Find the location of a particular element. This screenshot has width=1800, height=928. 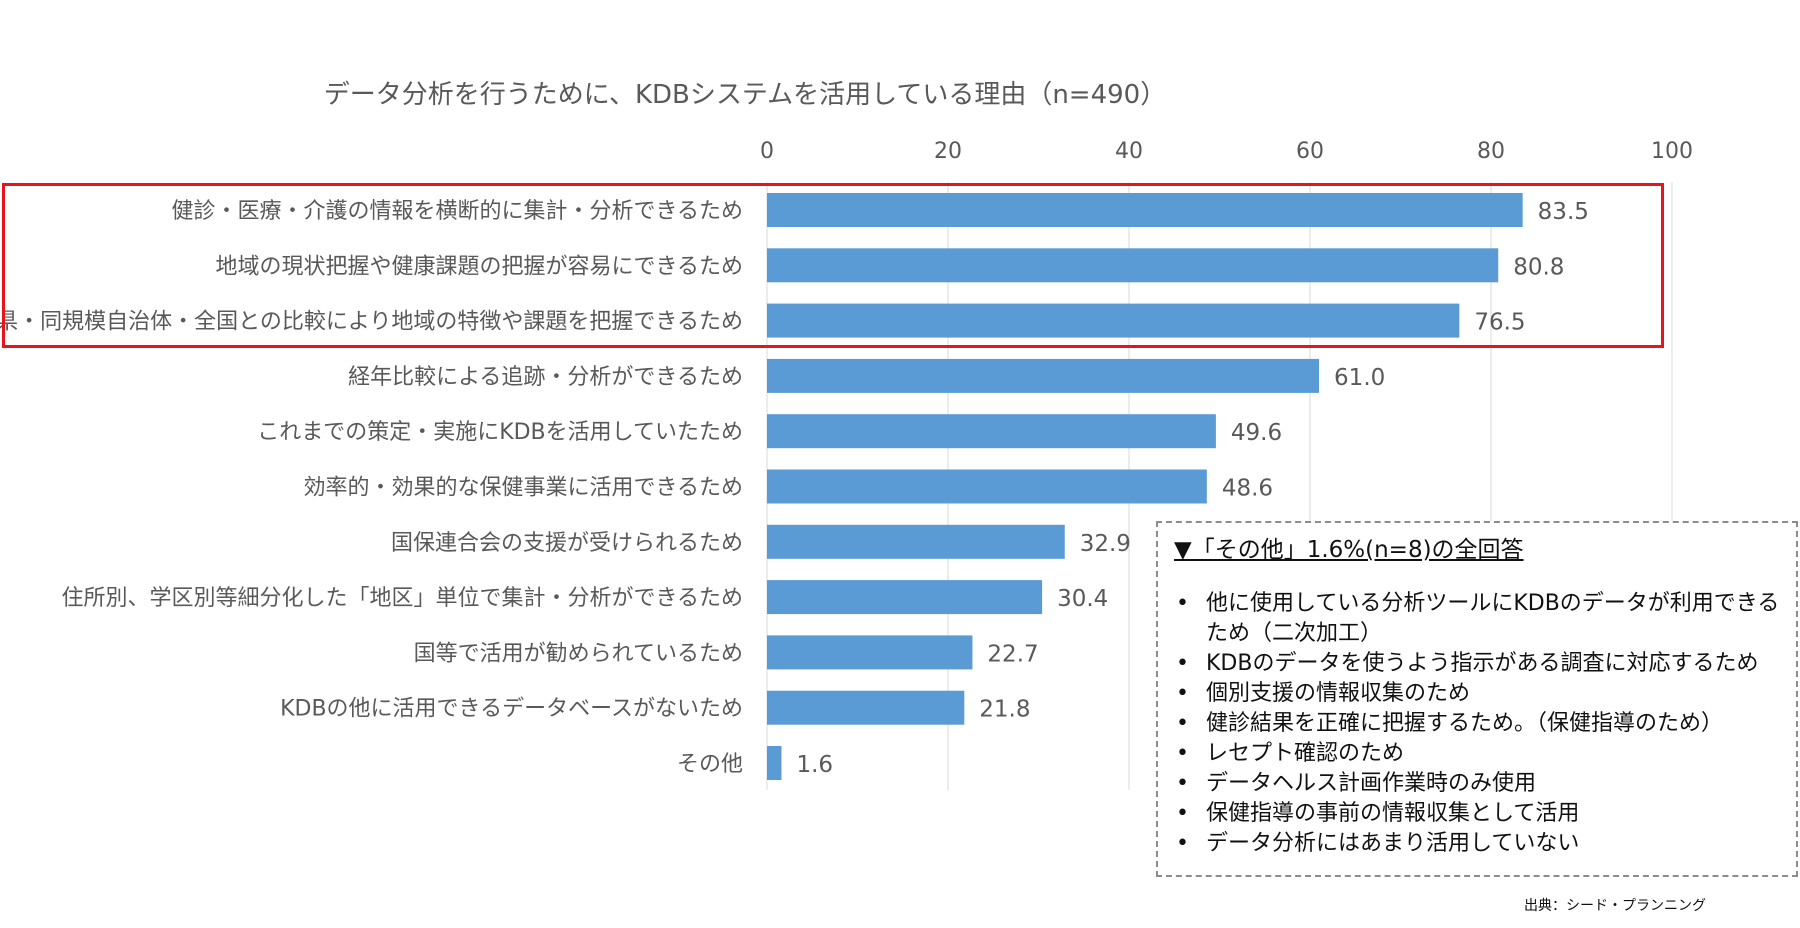

value-label: 22.7 is located at coordinates (1012, 654).